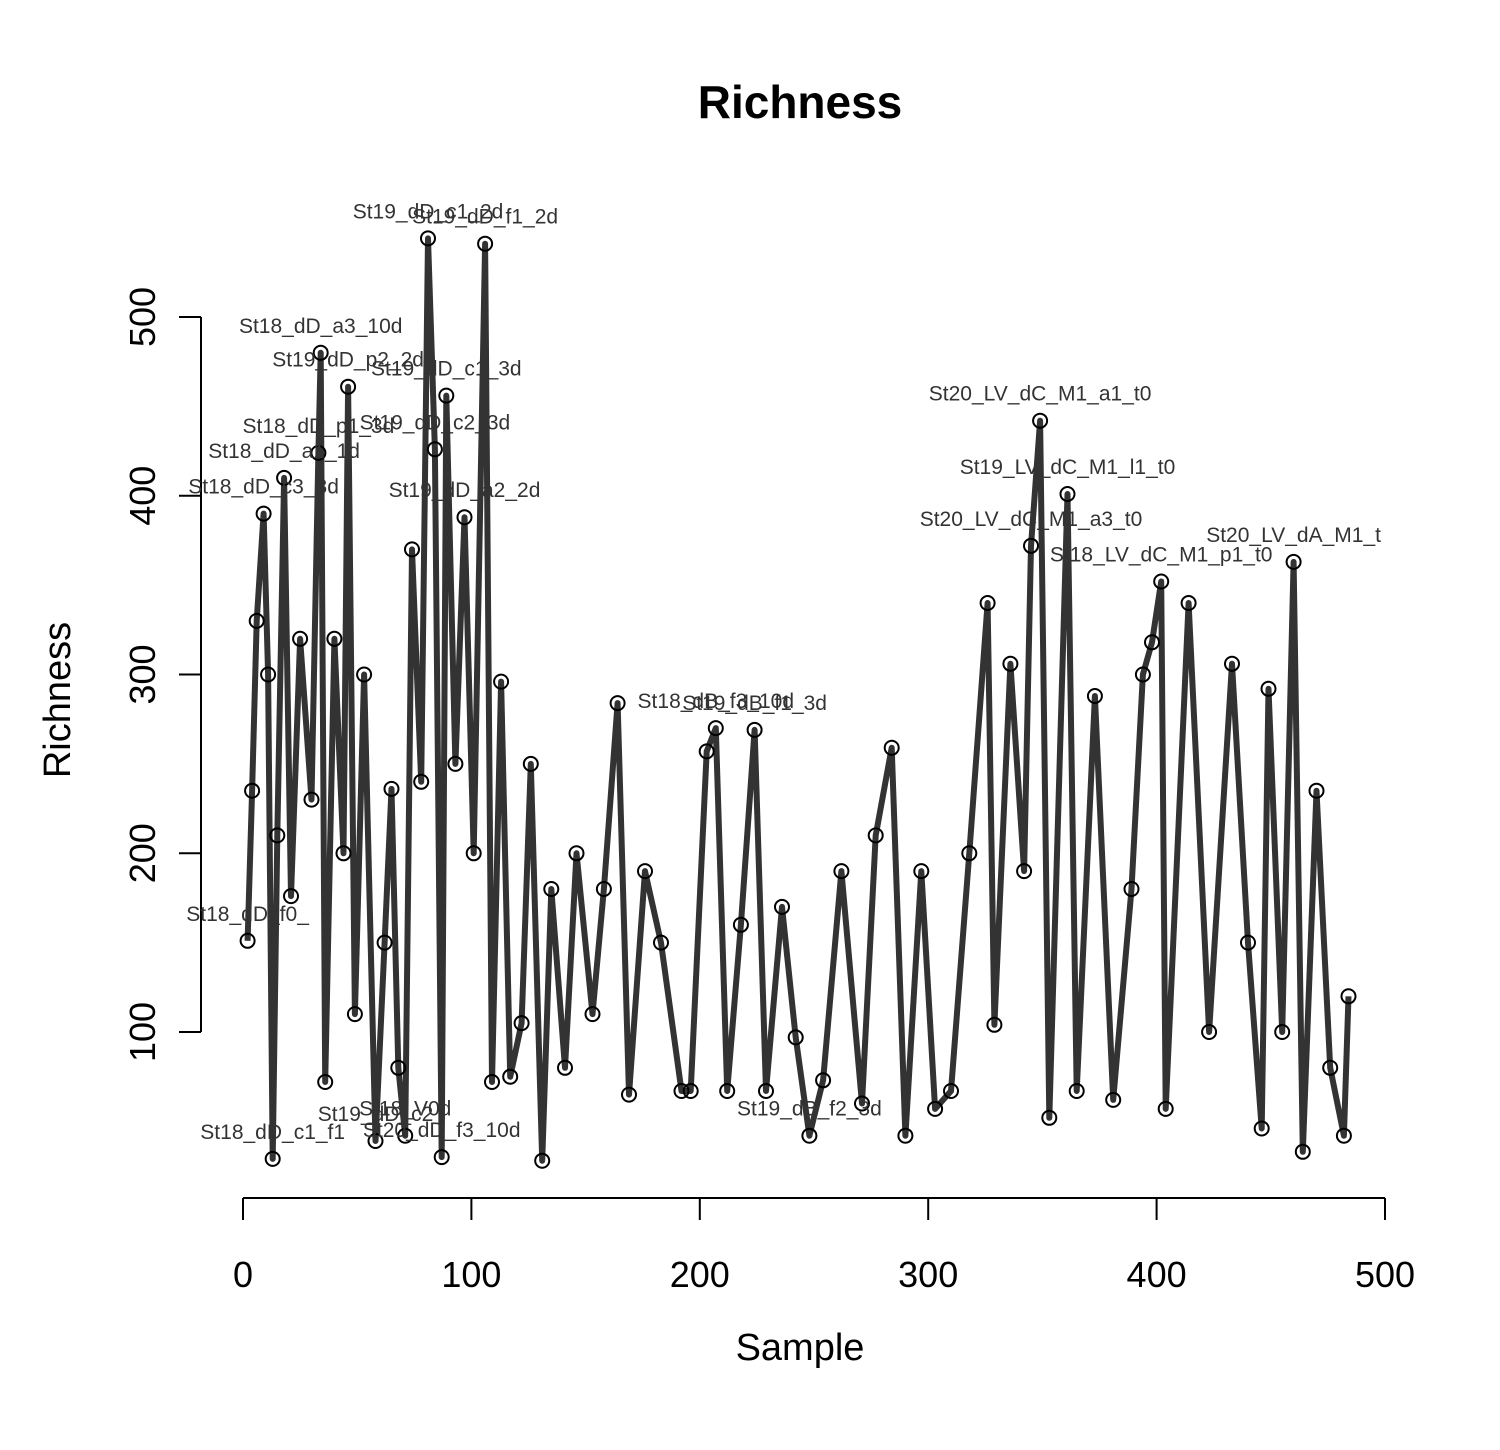 The image size is (1500, 1450). What do you see at coordinates (376, 1114) in the screenshot?
I see `point-label: St19_dD_c2` at bounding box center [376, 1114].